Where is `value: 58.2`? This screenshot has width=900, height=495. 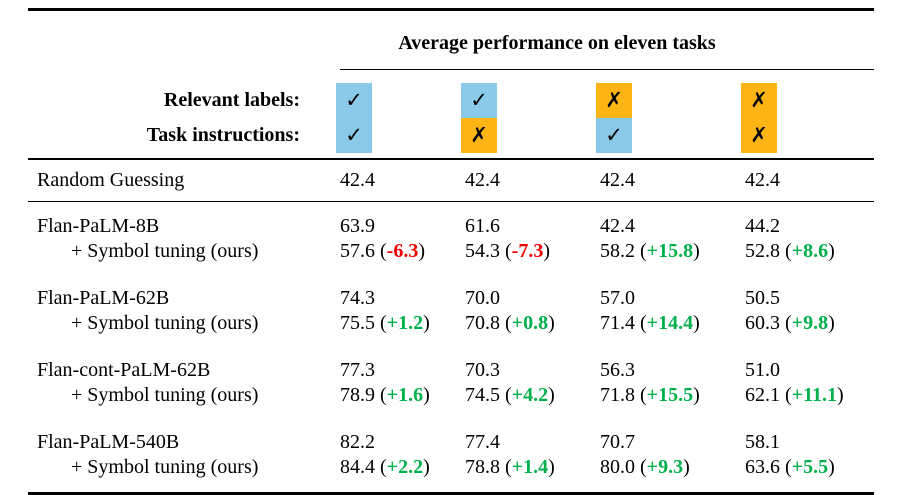
value: 58.2 is located at coordinates (617, 251).